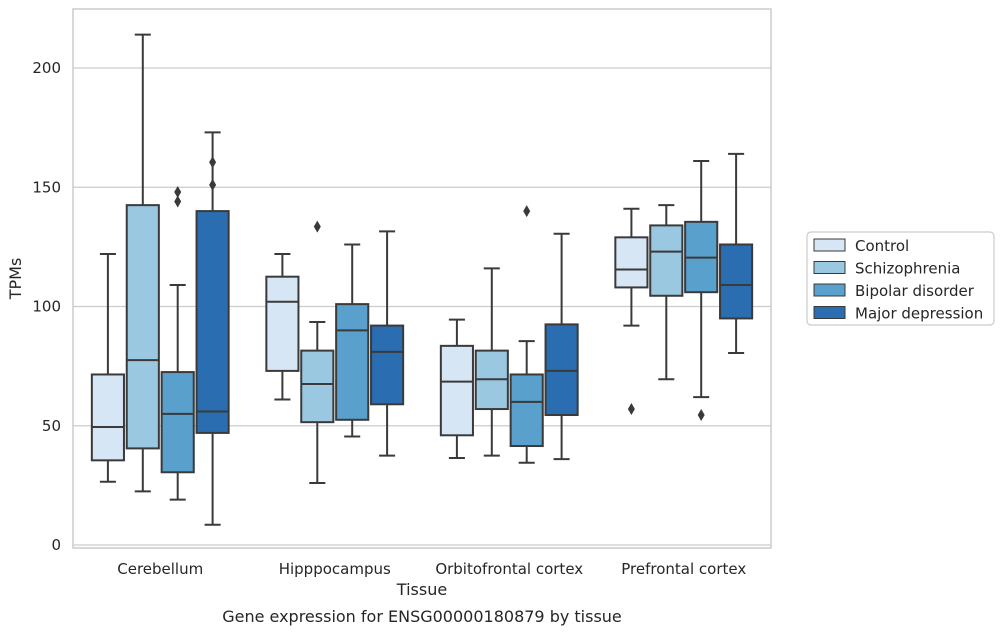 This screenshot has width=1002, height=634. I want to click on x-tick-label: Prefrontal cortex, so click(683, 569).